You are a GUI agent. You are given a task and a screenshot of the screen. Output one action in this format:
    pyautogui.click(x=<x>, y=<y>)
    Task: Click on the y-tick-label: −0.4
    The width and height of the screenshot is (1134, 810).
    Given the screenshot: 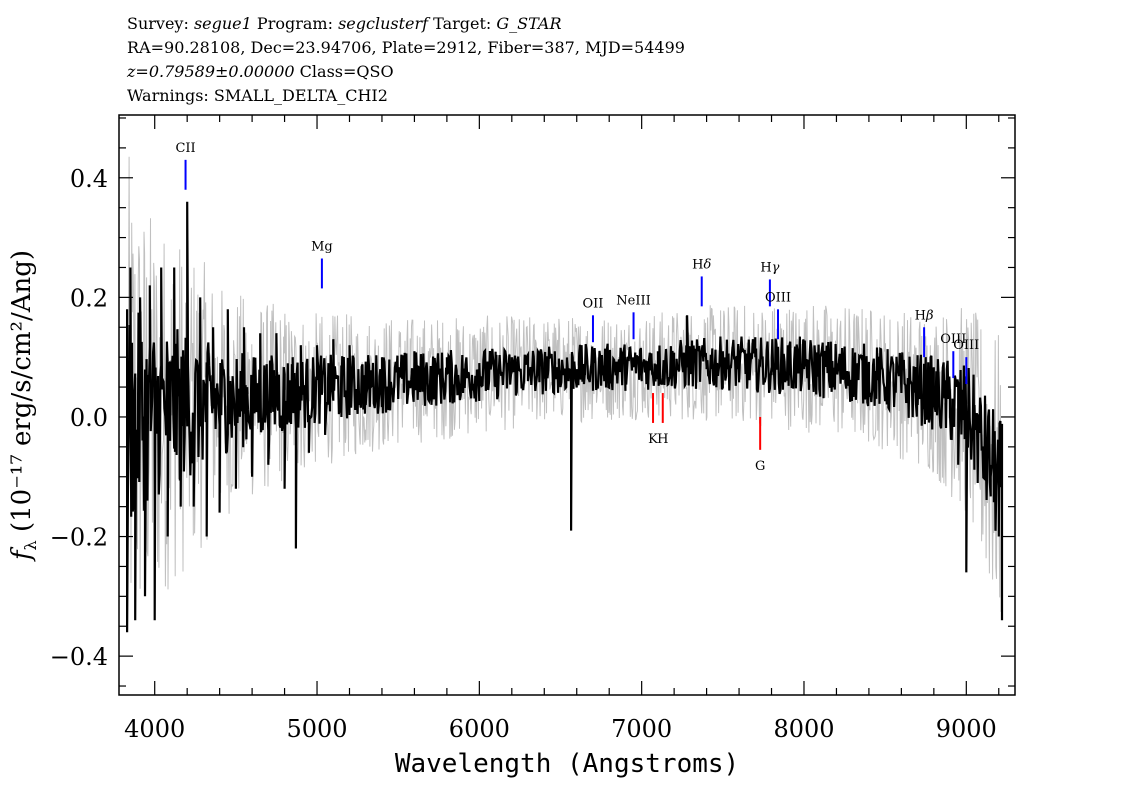 What is the action you would take?
    pyautogui.click(x=79, y=657)
    